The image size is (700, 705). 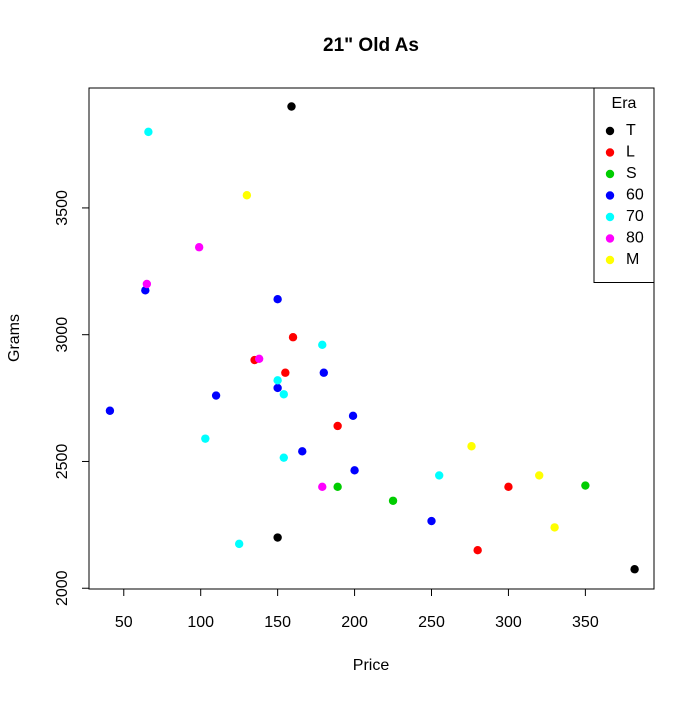 What do you see at coordinates (14, 338) in the screenshot?
I see `y-axis-label: Grams` at bounding box center [14, 338].